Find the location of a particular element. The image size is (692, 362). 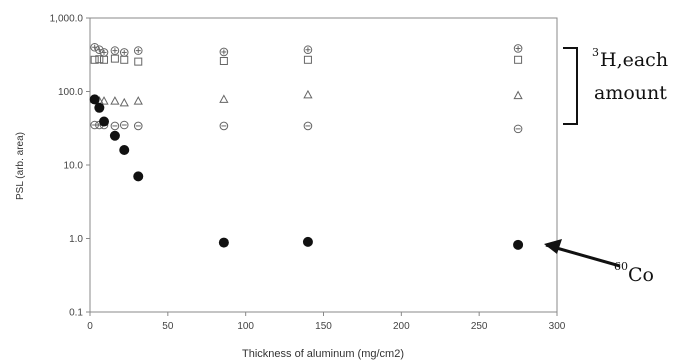

y-axis-ticks: 0.1 1.0 10.0 100.0 1,000.0 is located at coordinates (70, 166).